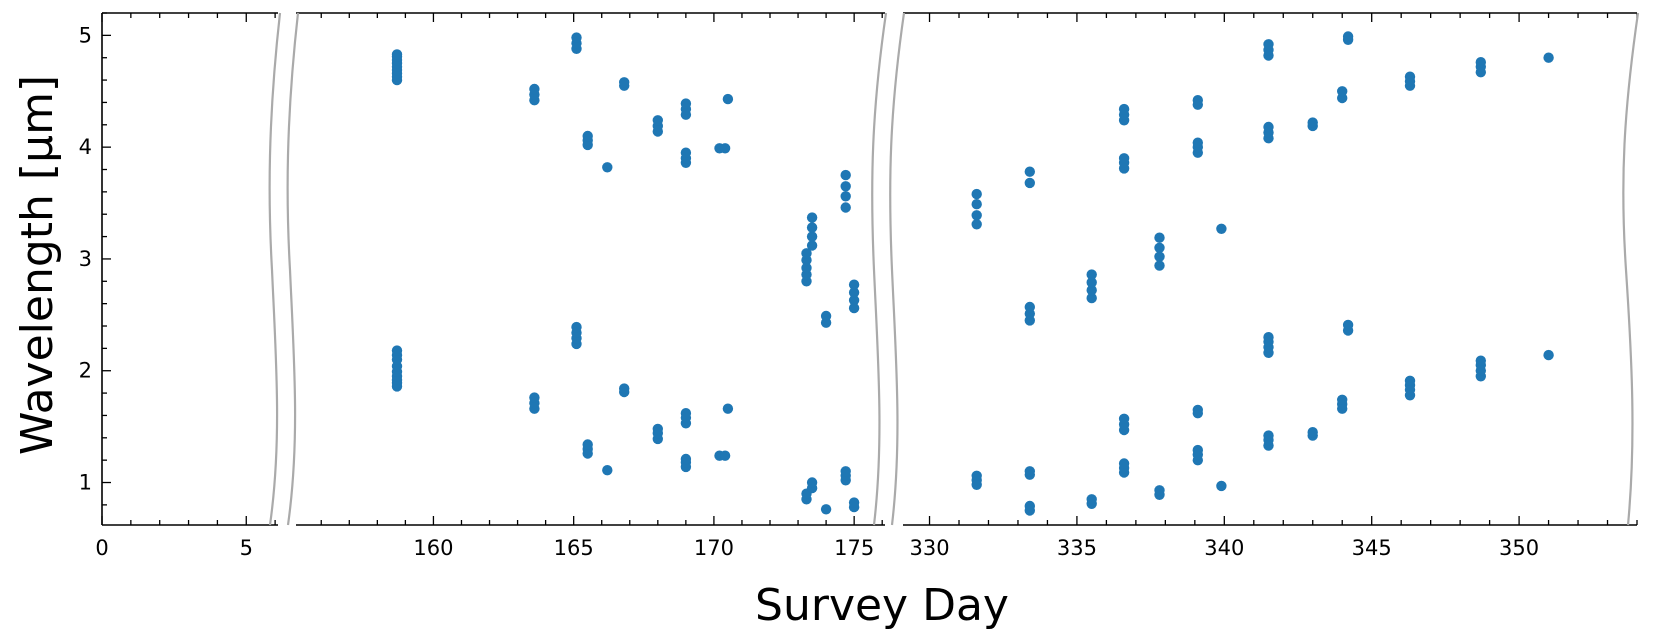 This screenshot has height=633, width=1661. I want to click on x-tick-label: 340, so click(1224, 548).